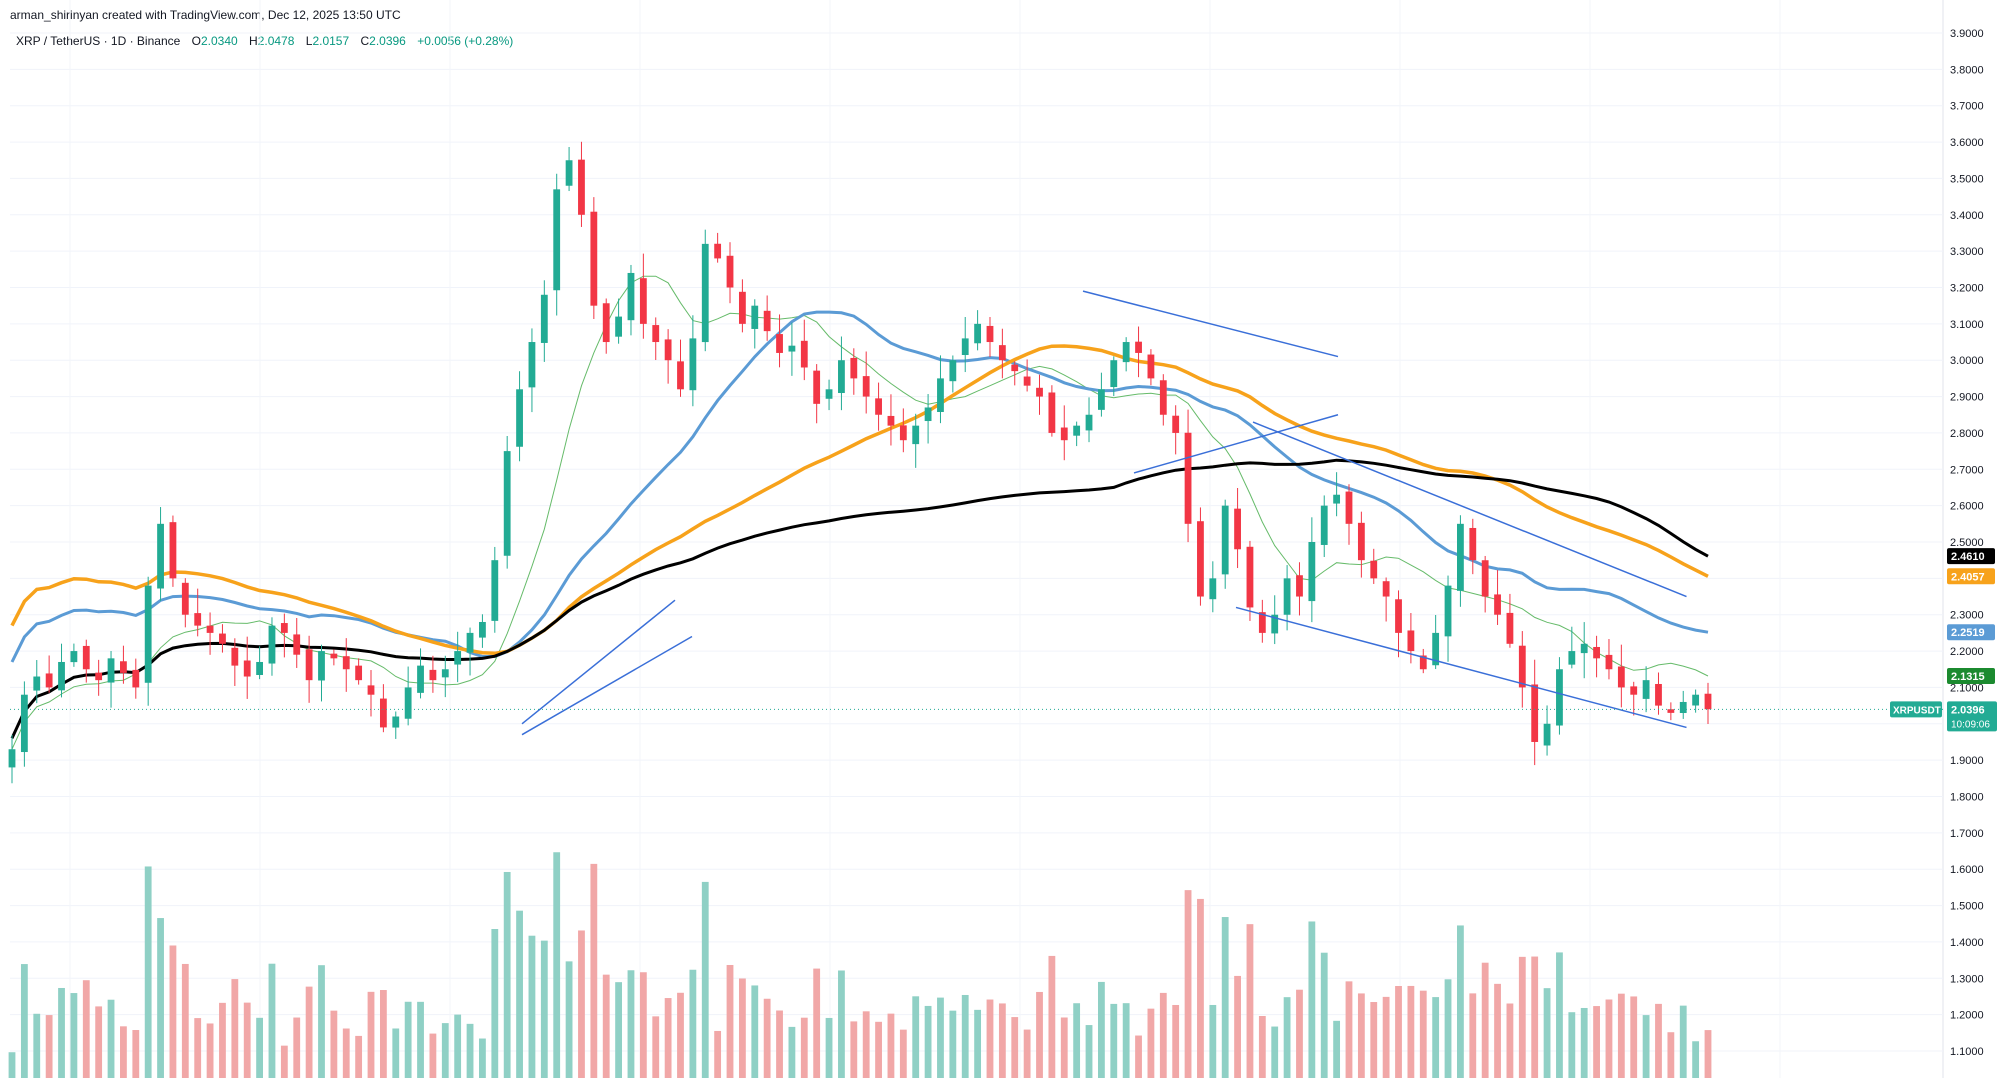 Image resolution: width=2014 pixels, height=1078 pixels. Describe the element at coordinates (1967, 1052) in the screenshot. I see `price-tick-label: 1.1000` at that location.